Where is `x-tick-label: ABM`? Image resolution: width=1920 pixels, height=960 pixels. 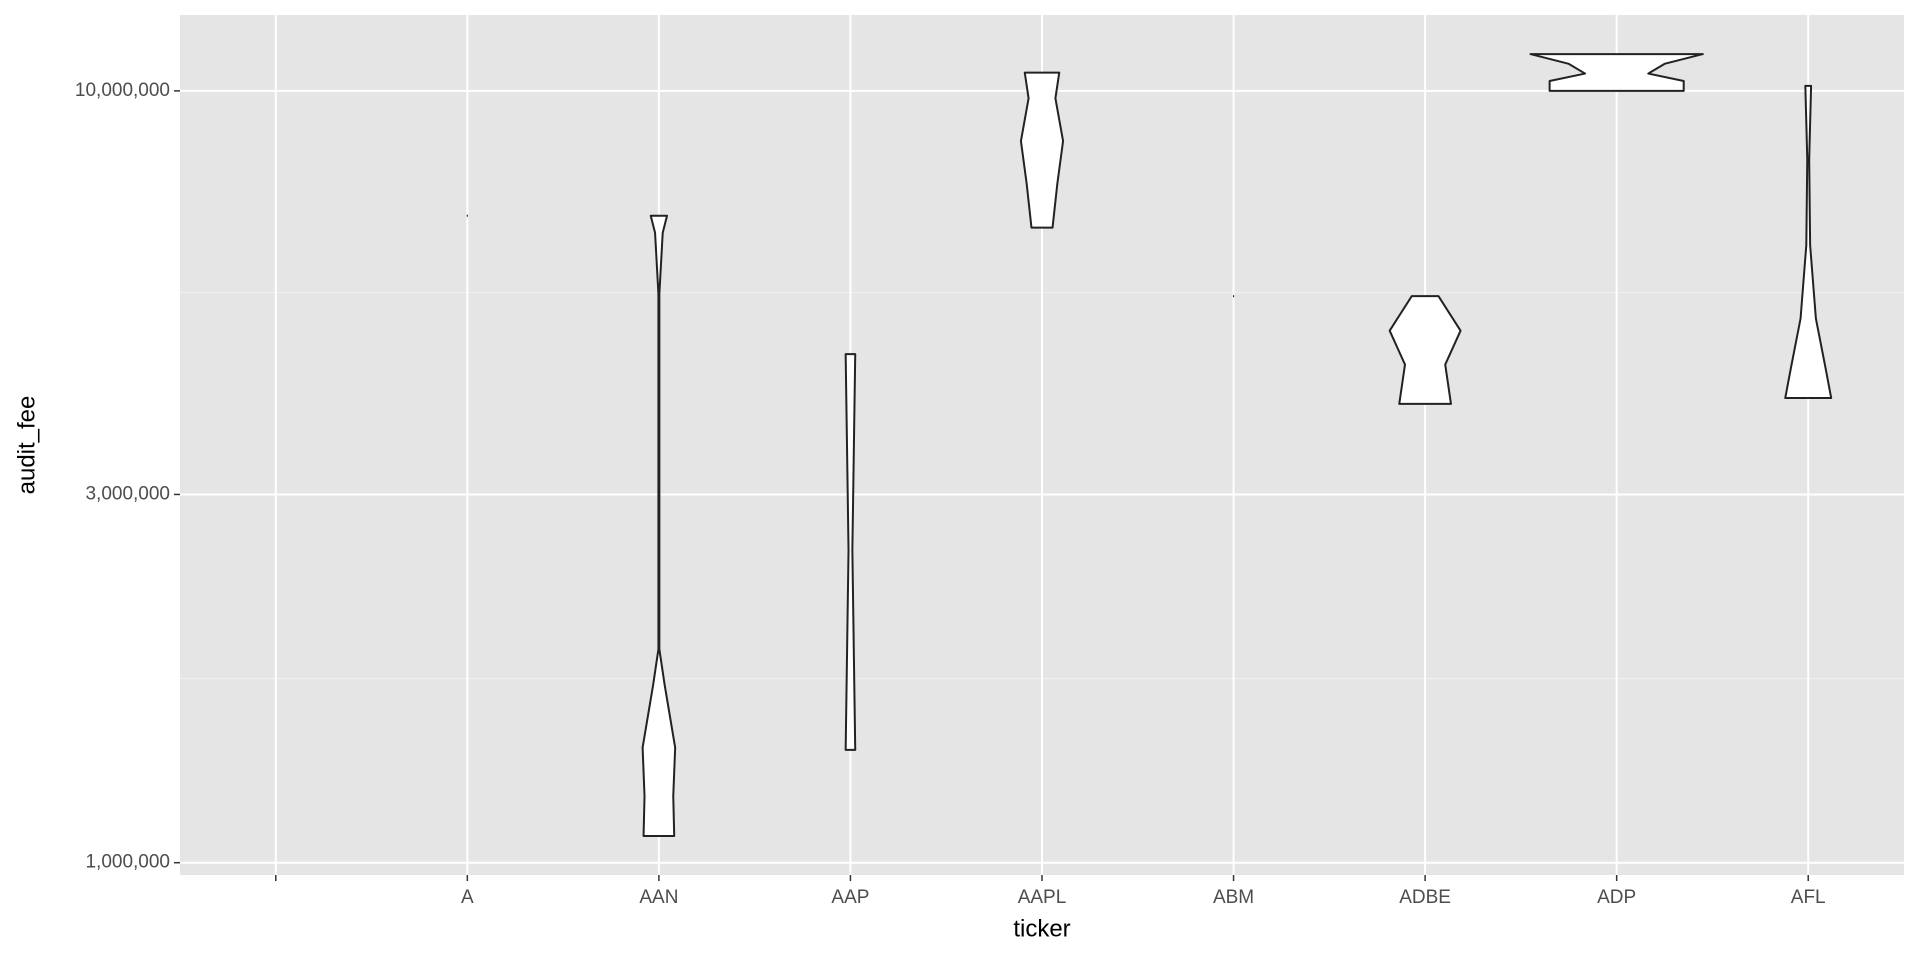 x-tick-label: ABM is located at coordinates (1233, 897).